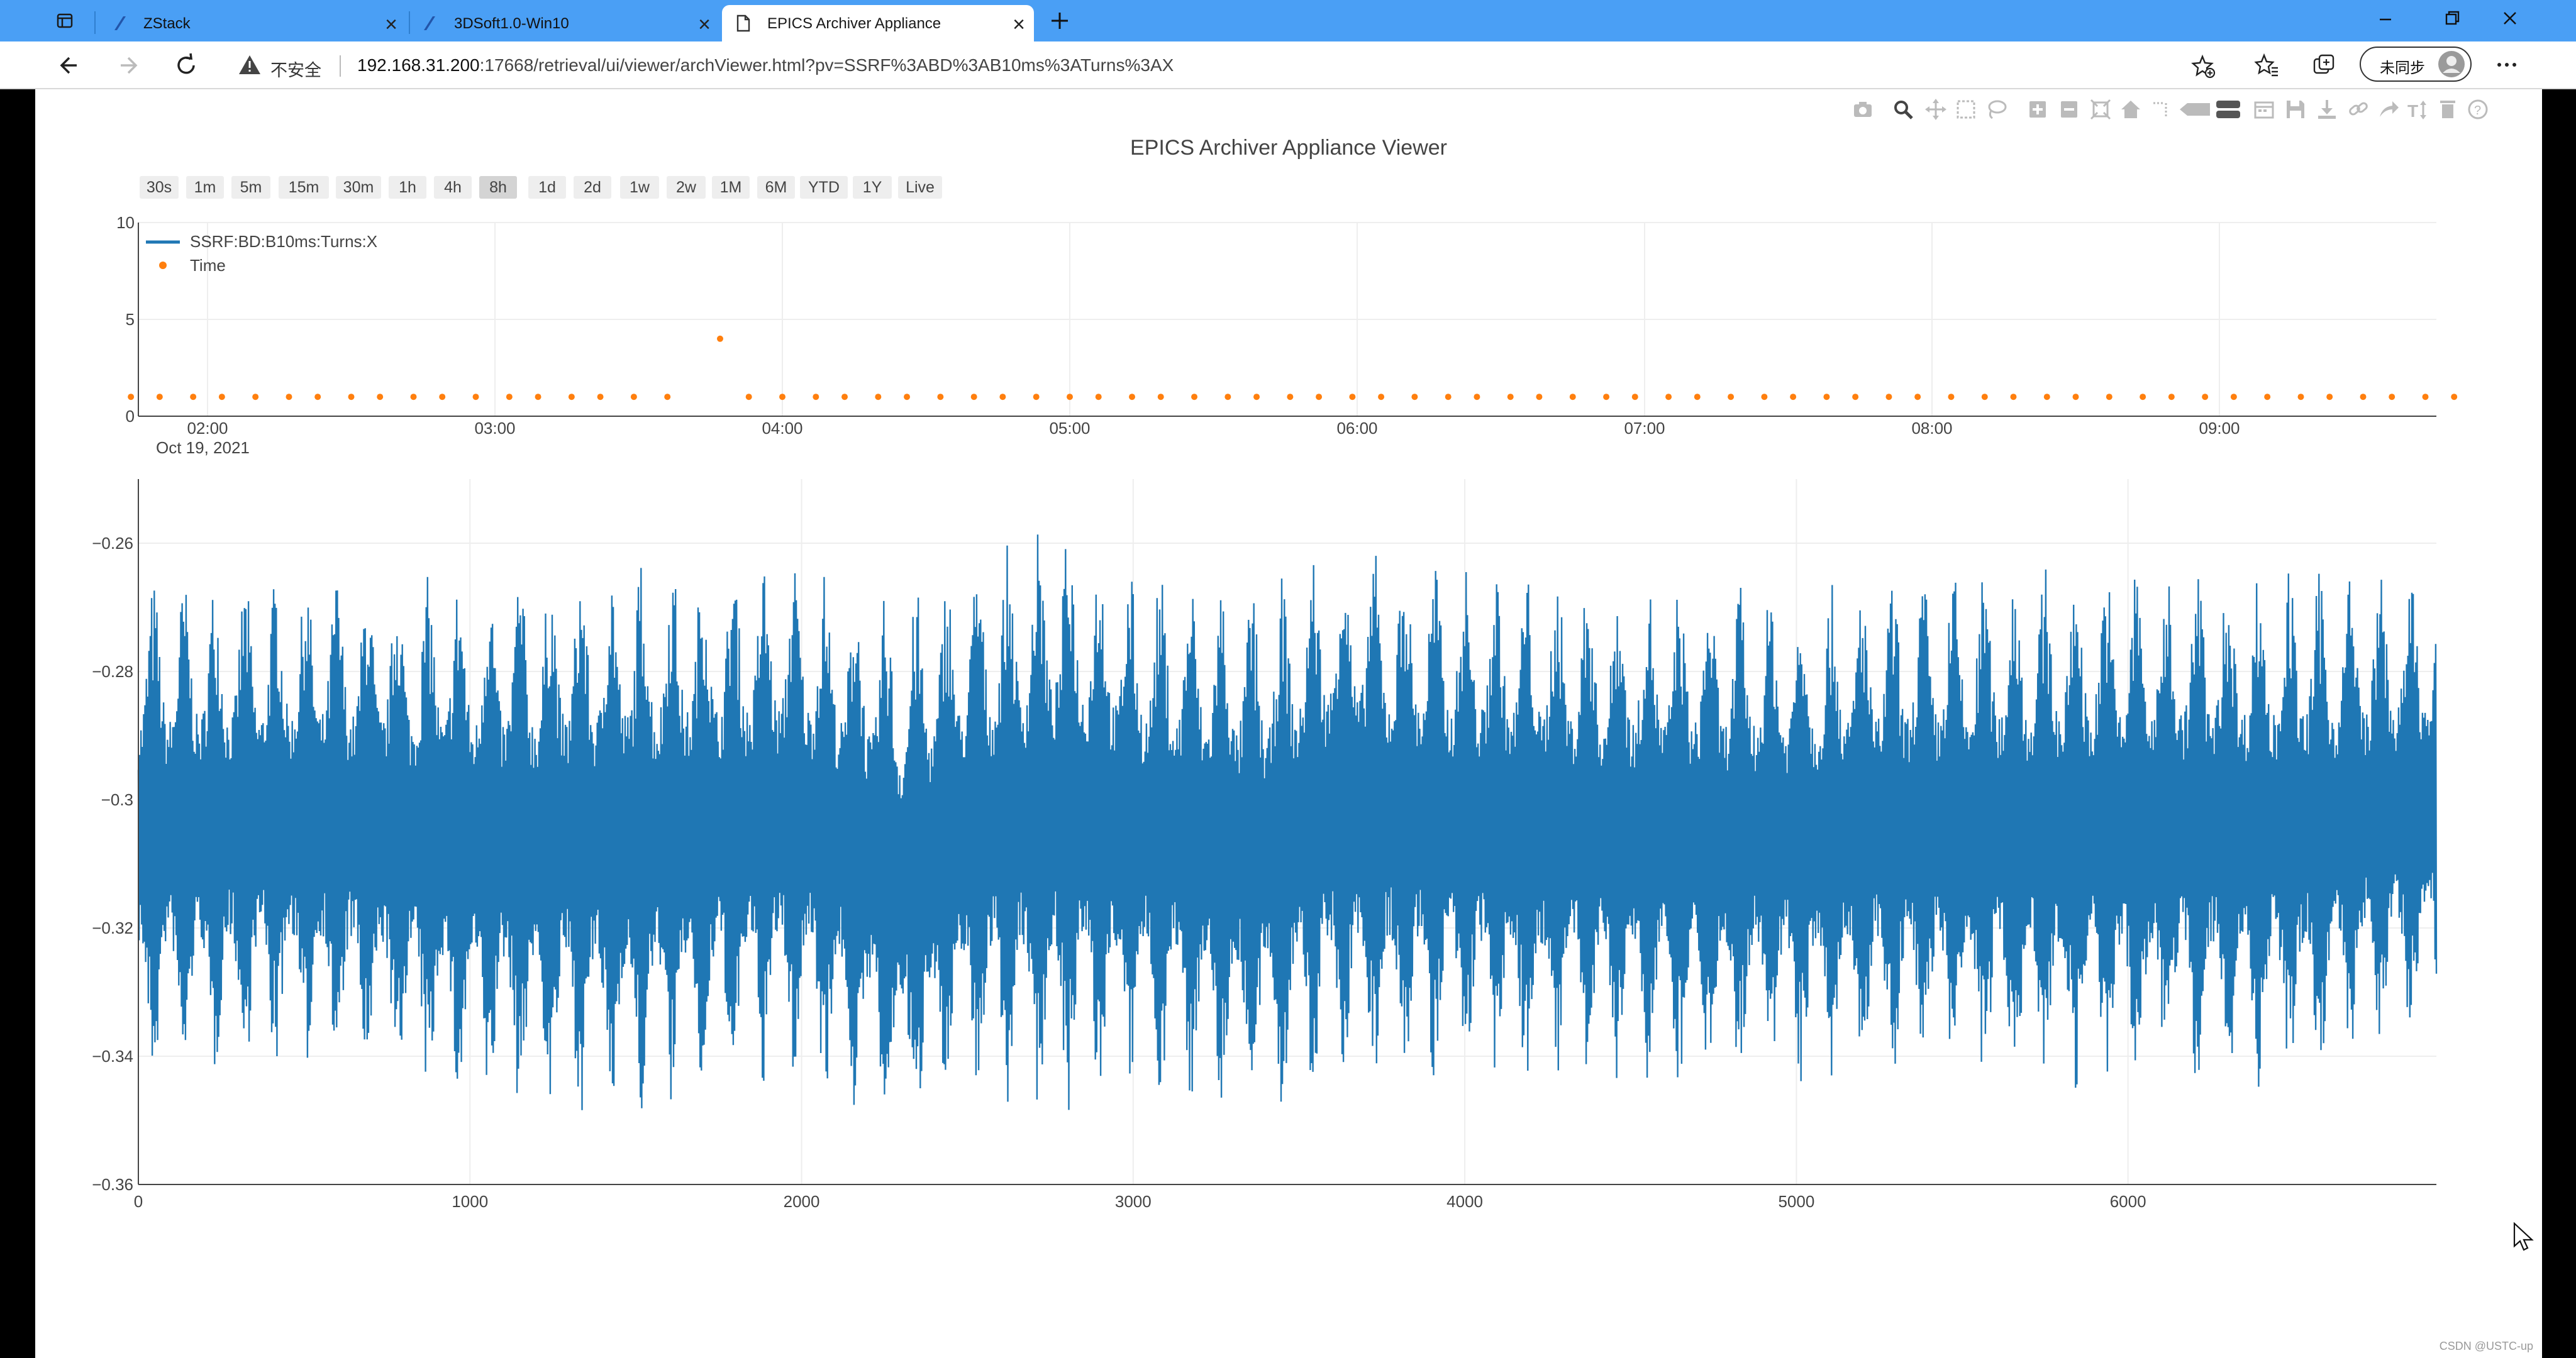 This screenshot has width=2576, height=1358. What do you see at coordinates (249, 64) in the screenshot?
I see `warning-icon` at bounding box center [249, 64].